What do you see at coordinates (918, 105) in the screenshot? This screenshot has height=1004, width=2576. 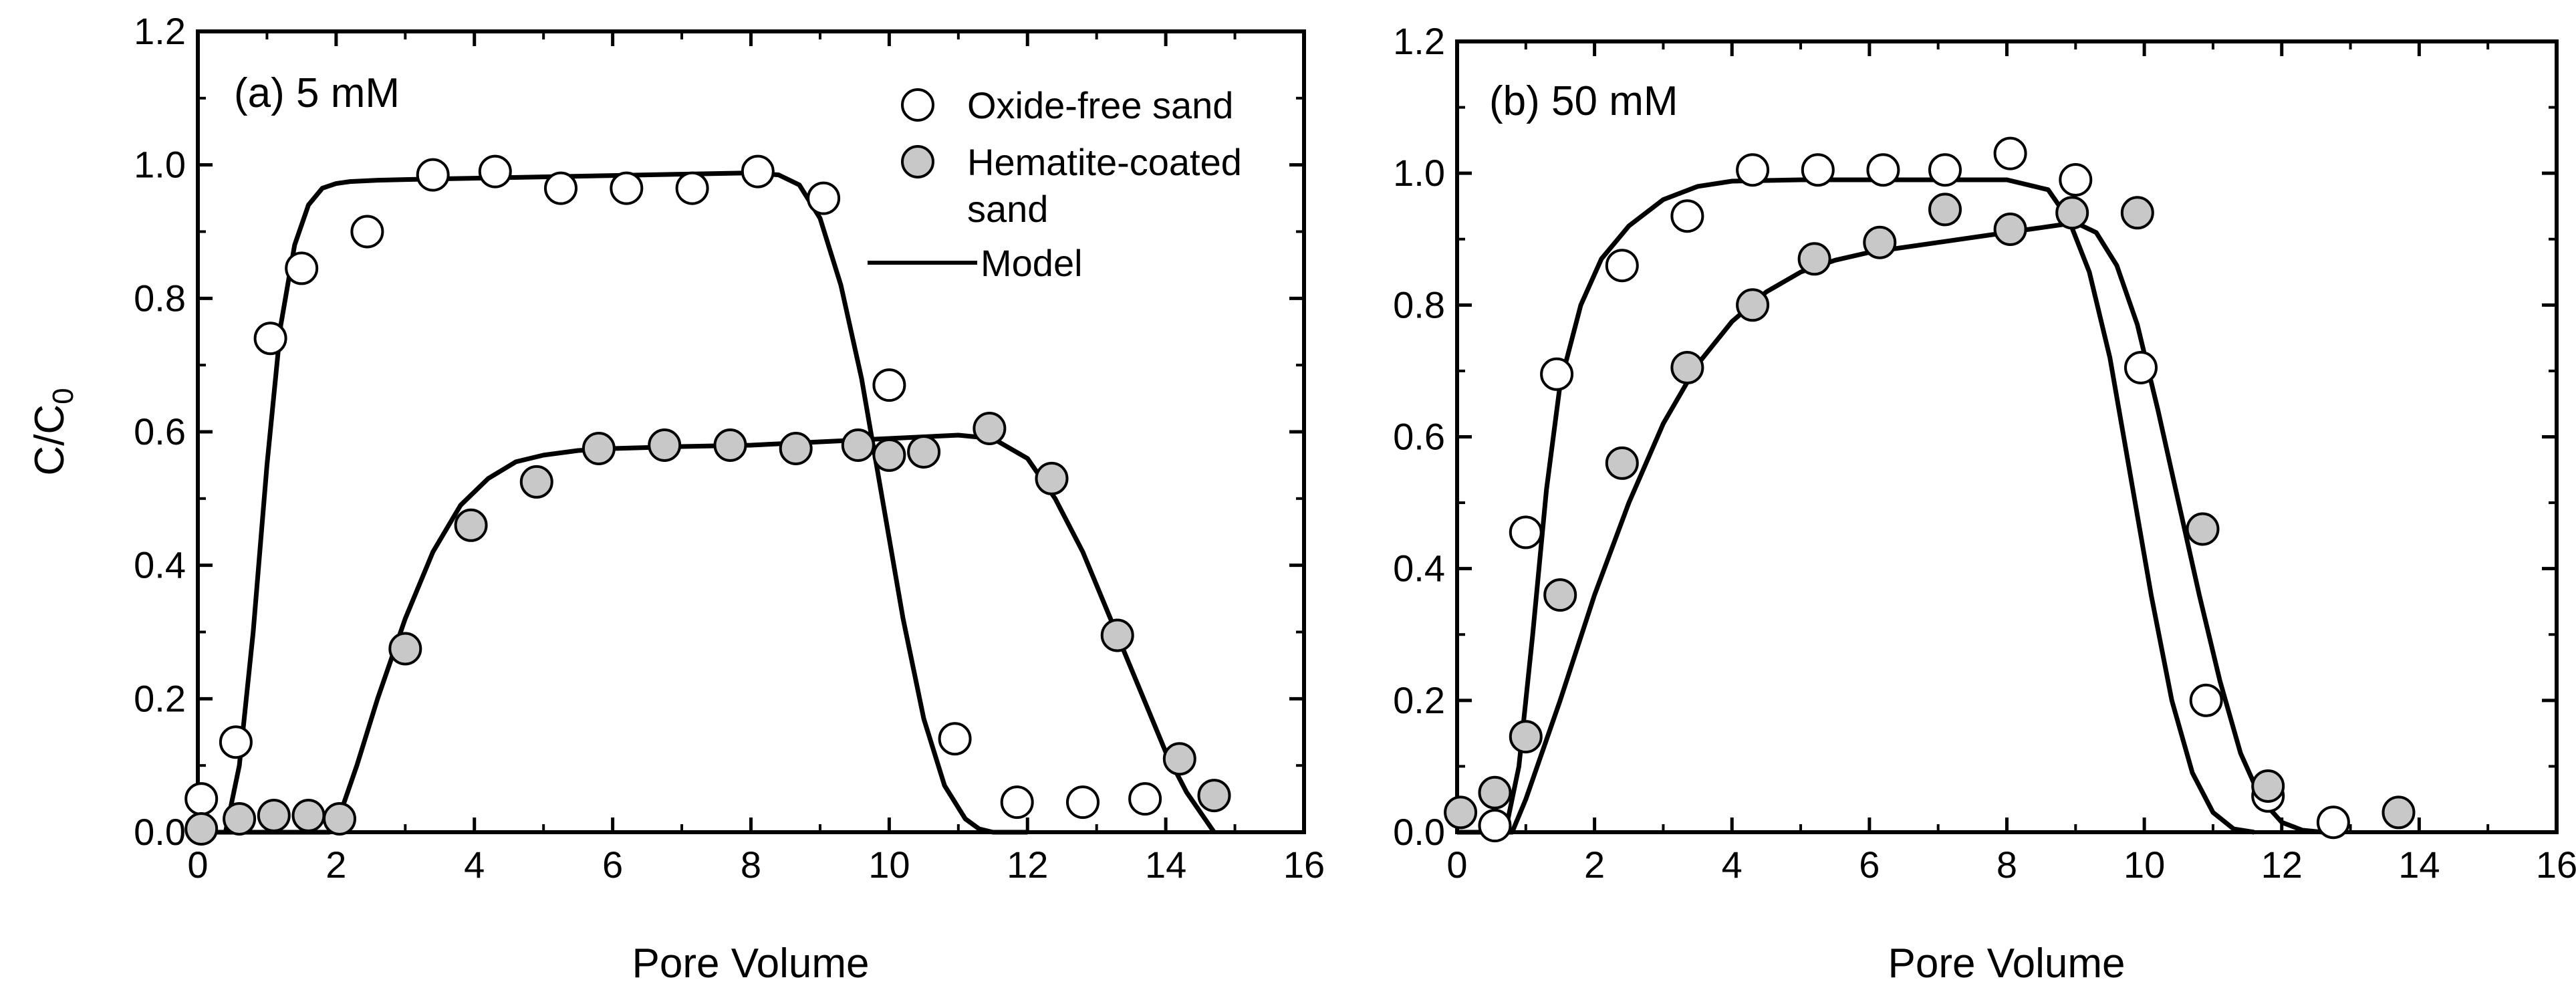 I see `legend-marker-oxide-free` at bounding box center [918, 105].